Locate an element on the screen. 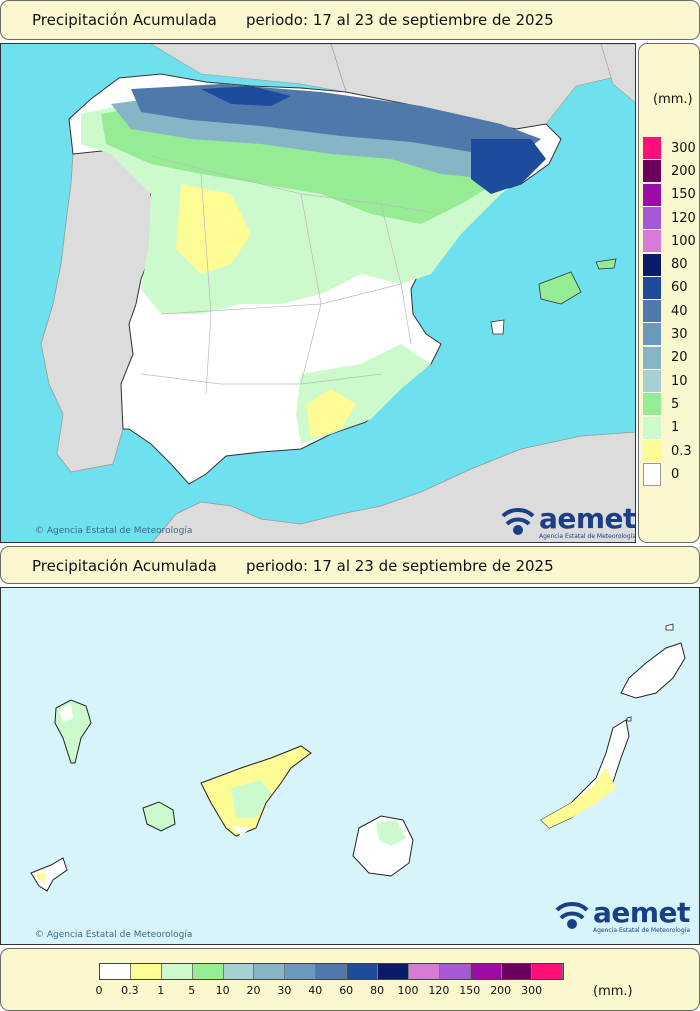  vertical-legend: 0 0.3 1 5 10 20 30 40 60 80 100 120 150 200 300 is located at coordinates (669, 312).